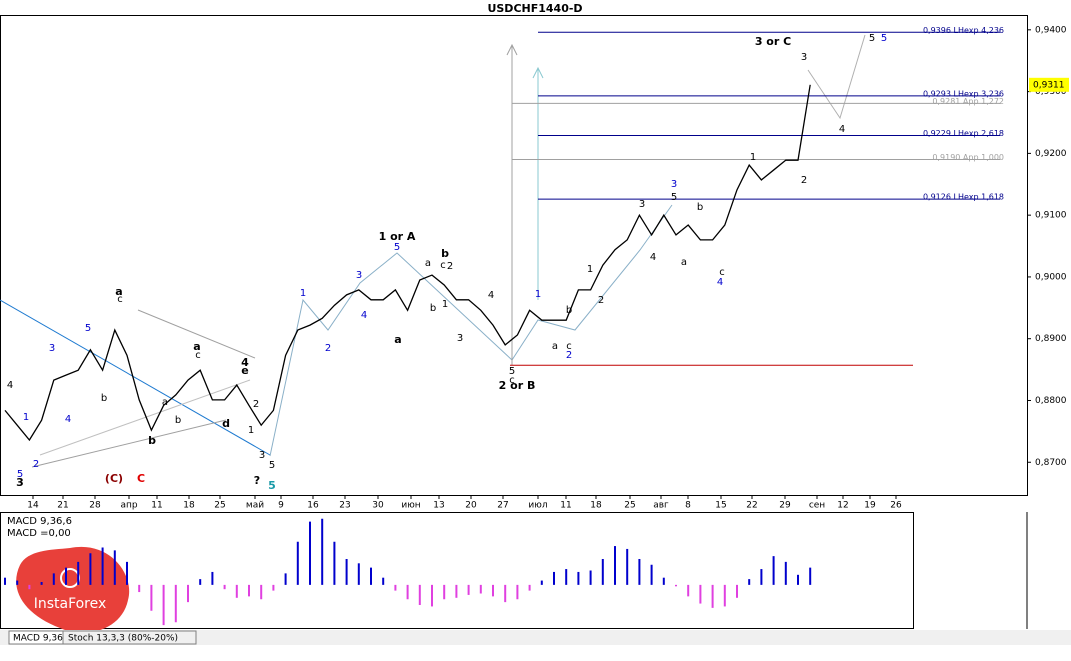  I want to click on wave-label: 1 or A, so click(397, 236).